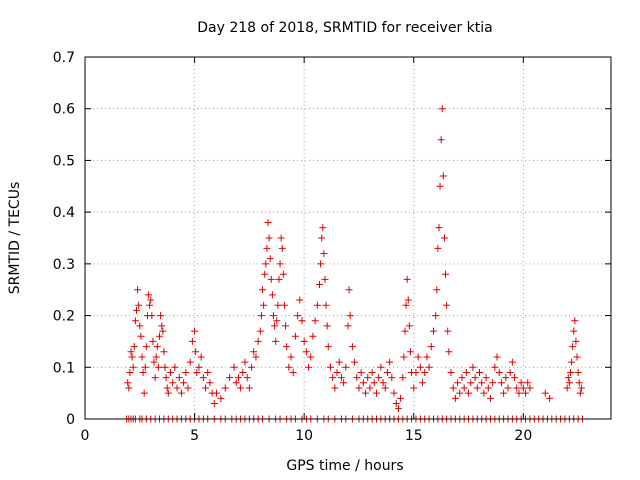 This screenshot has width=640, height=480. Describe the element at coordinates (64, 161) in the screenshot. I see `y-tick-label: 0.5` at that location.